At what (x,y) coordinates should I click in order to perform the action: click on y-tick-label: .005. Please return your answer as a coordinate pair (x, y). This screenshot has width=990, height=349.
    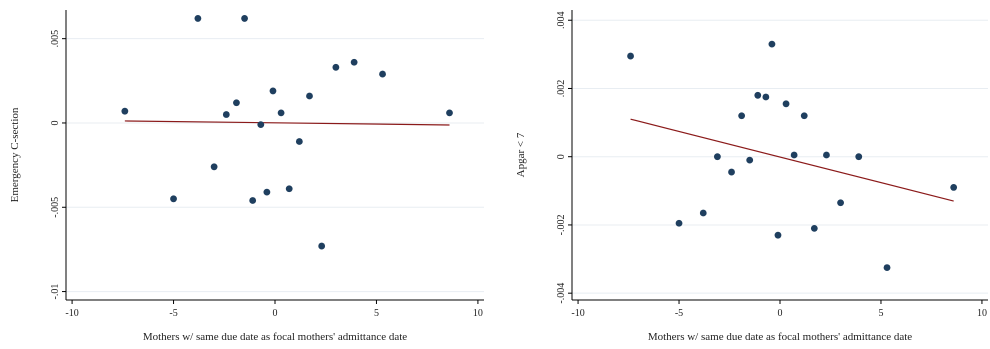
    Looking at the image, I should click on (55, 39).